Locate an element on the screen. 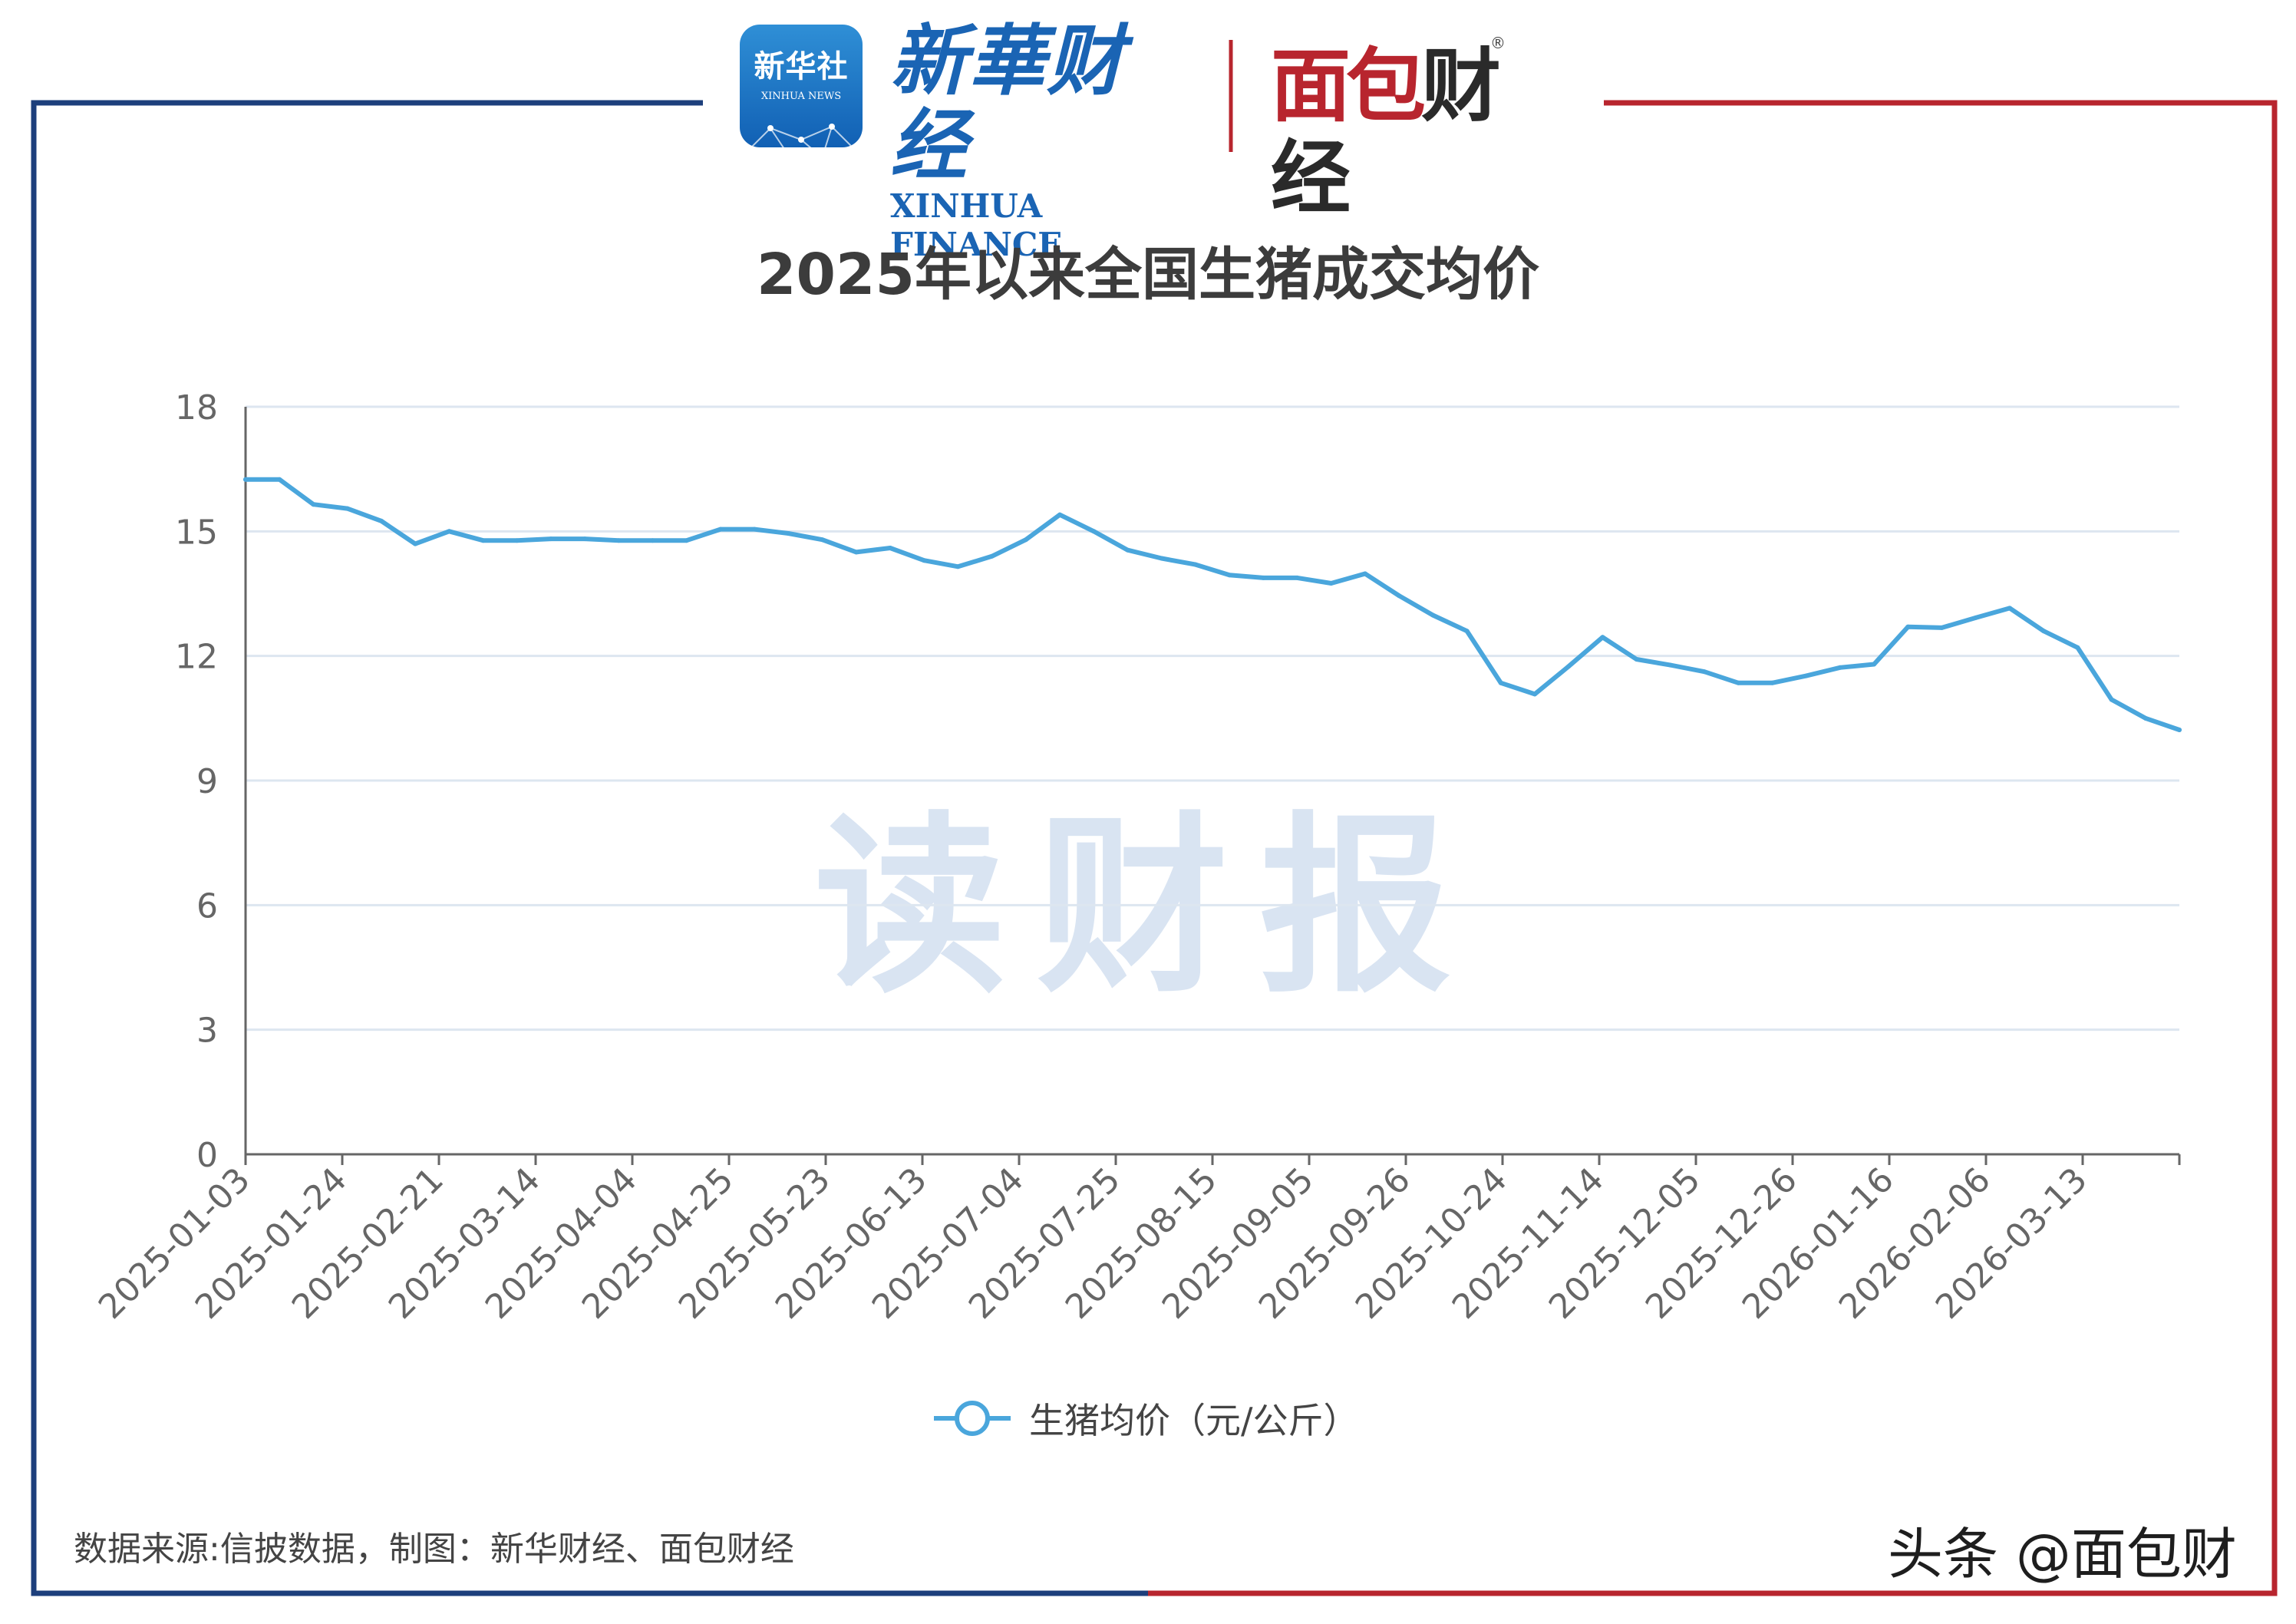 This screenshot has width=2296, height=1624. series-layer is located at coordinates (1212, 604).